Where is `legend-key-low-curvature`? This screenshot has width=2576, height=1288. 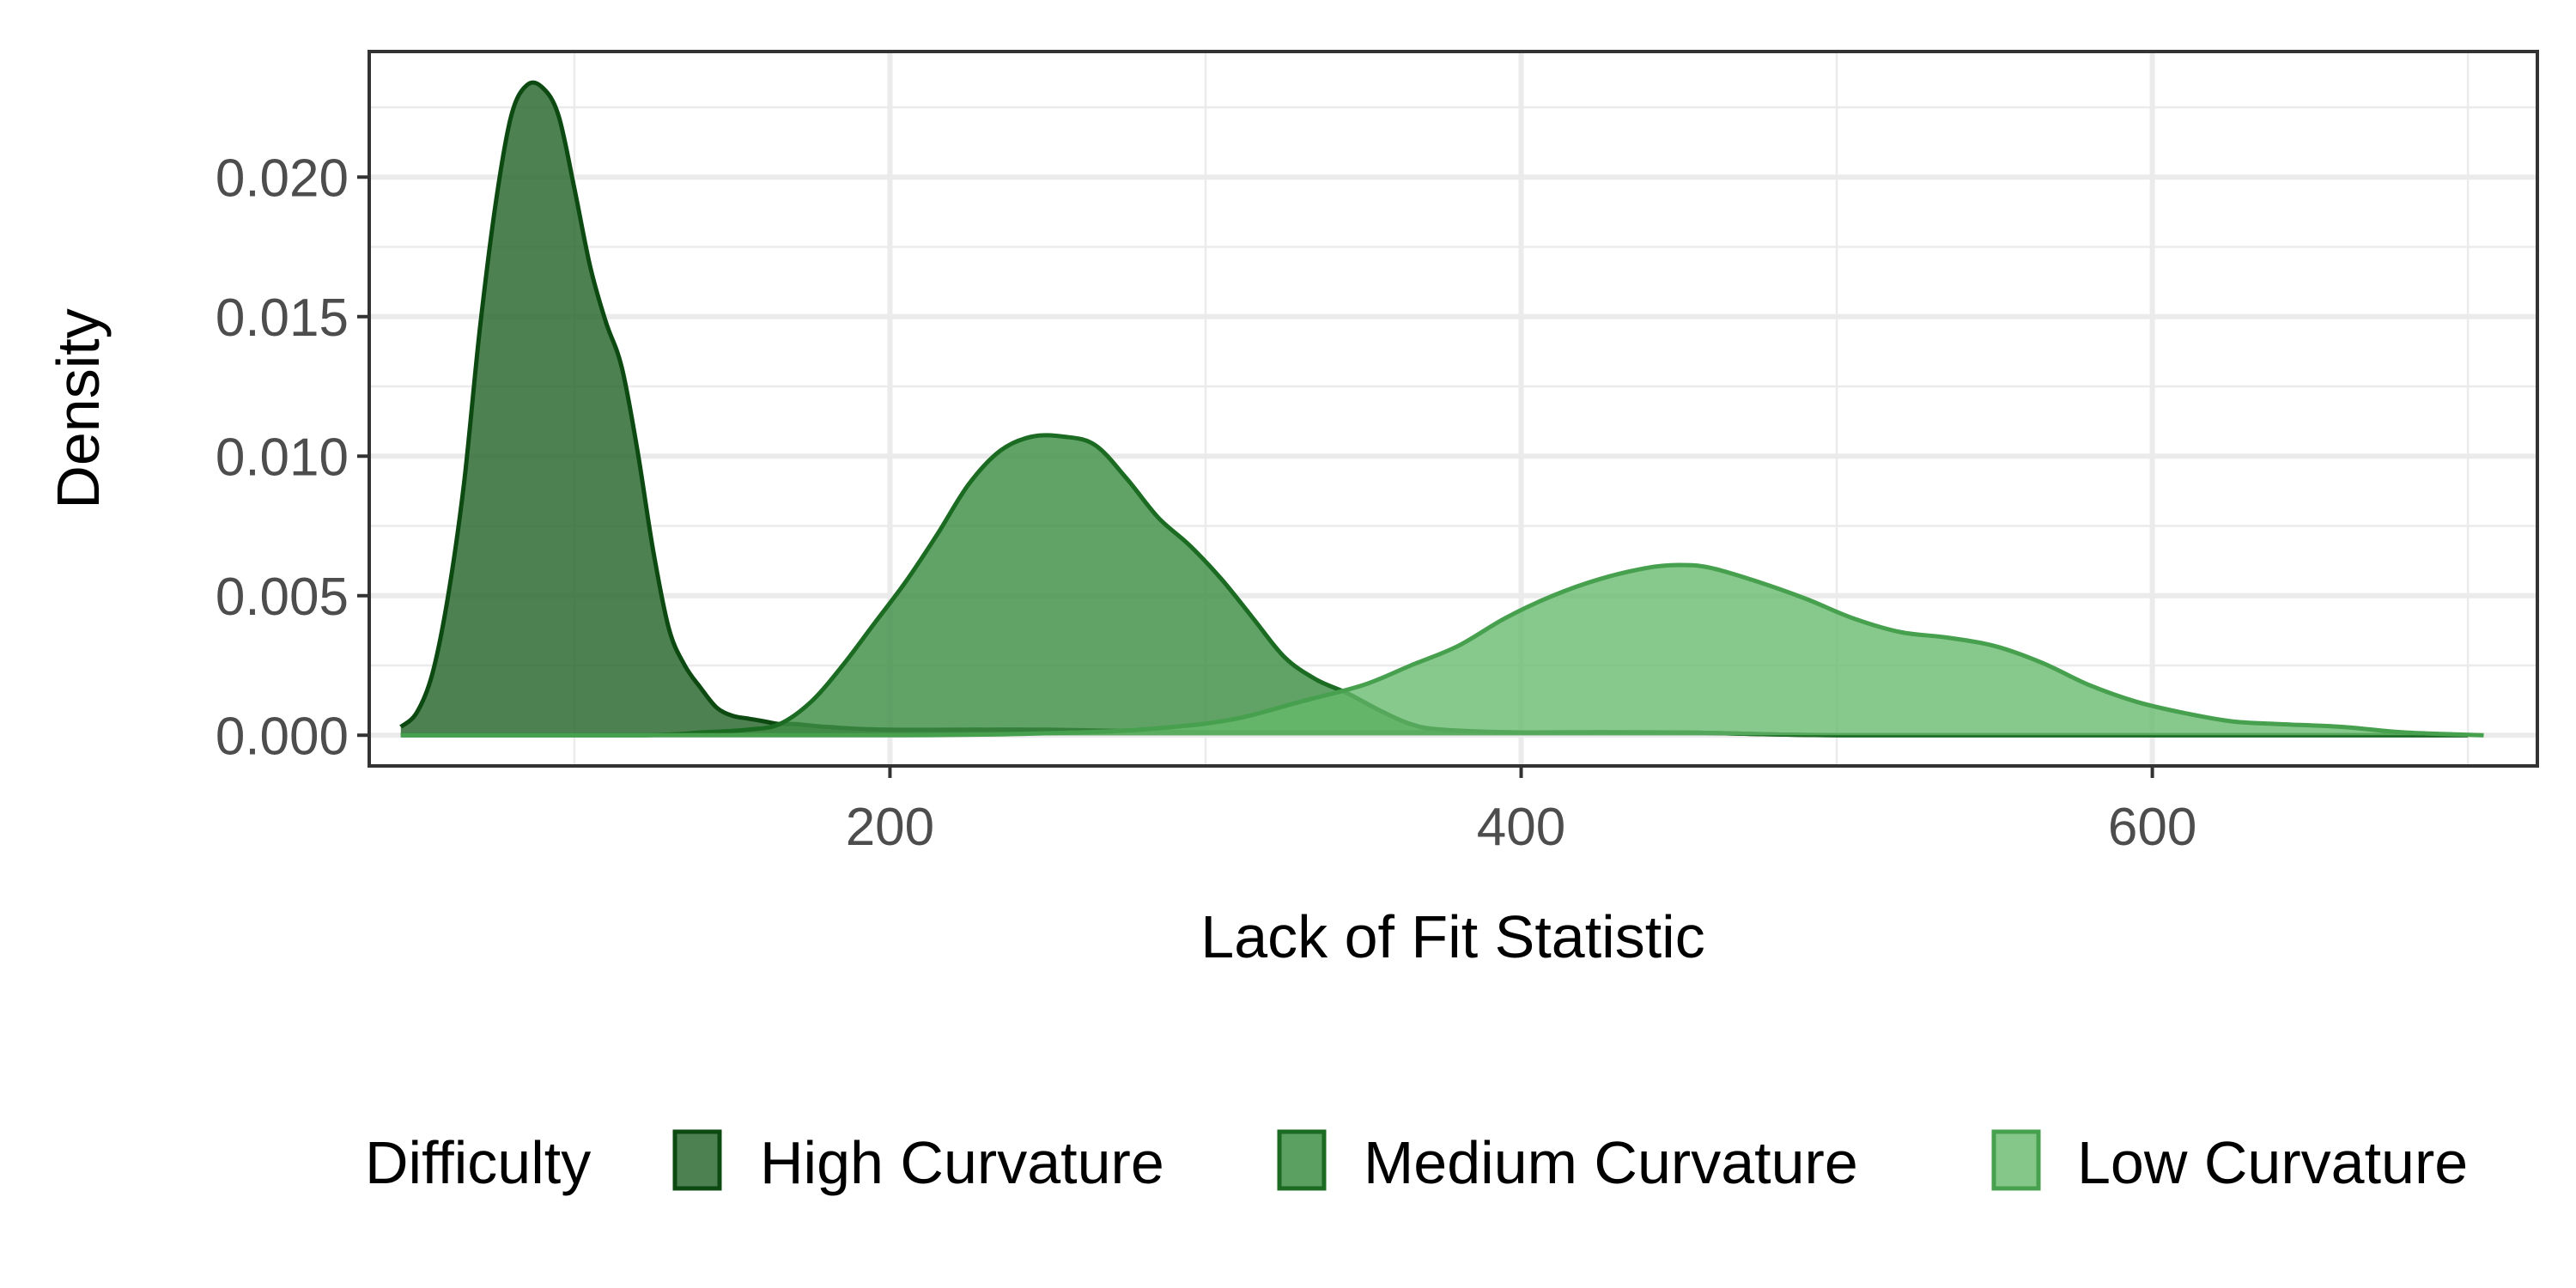 legend-key-low-curvature is located at coordinates (2016, 1160).